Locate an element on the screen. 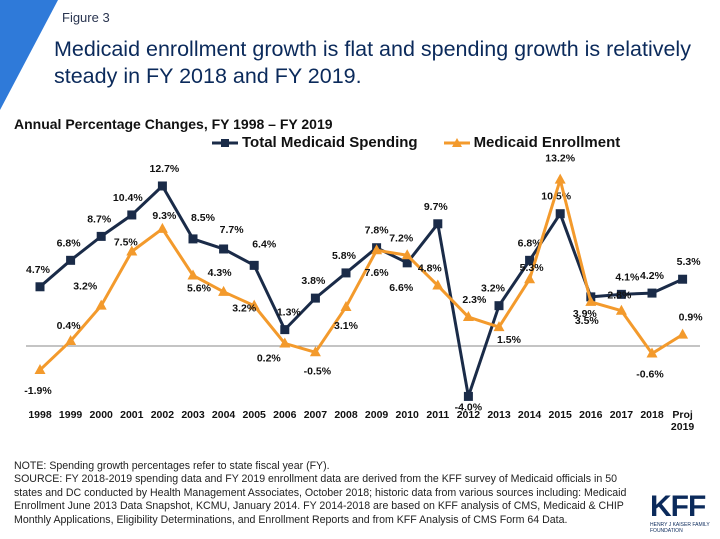 The height and width of the screenshot is (539, 720). enrollment-data-label: 13.2% is located at coordinates (560, 159).